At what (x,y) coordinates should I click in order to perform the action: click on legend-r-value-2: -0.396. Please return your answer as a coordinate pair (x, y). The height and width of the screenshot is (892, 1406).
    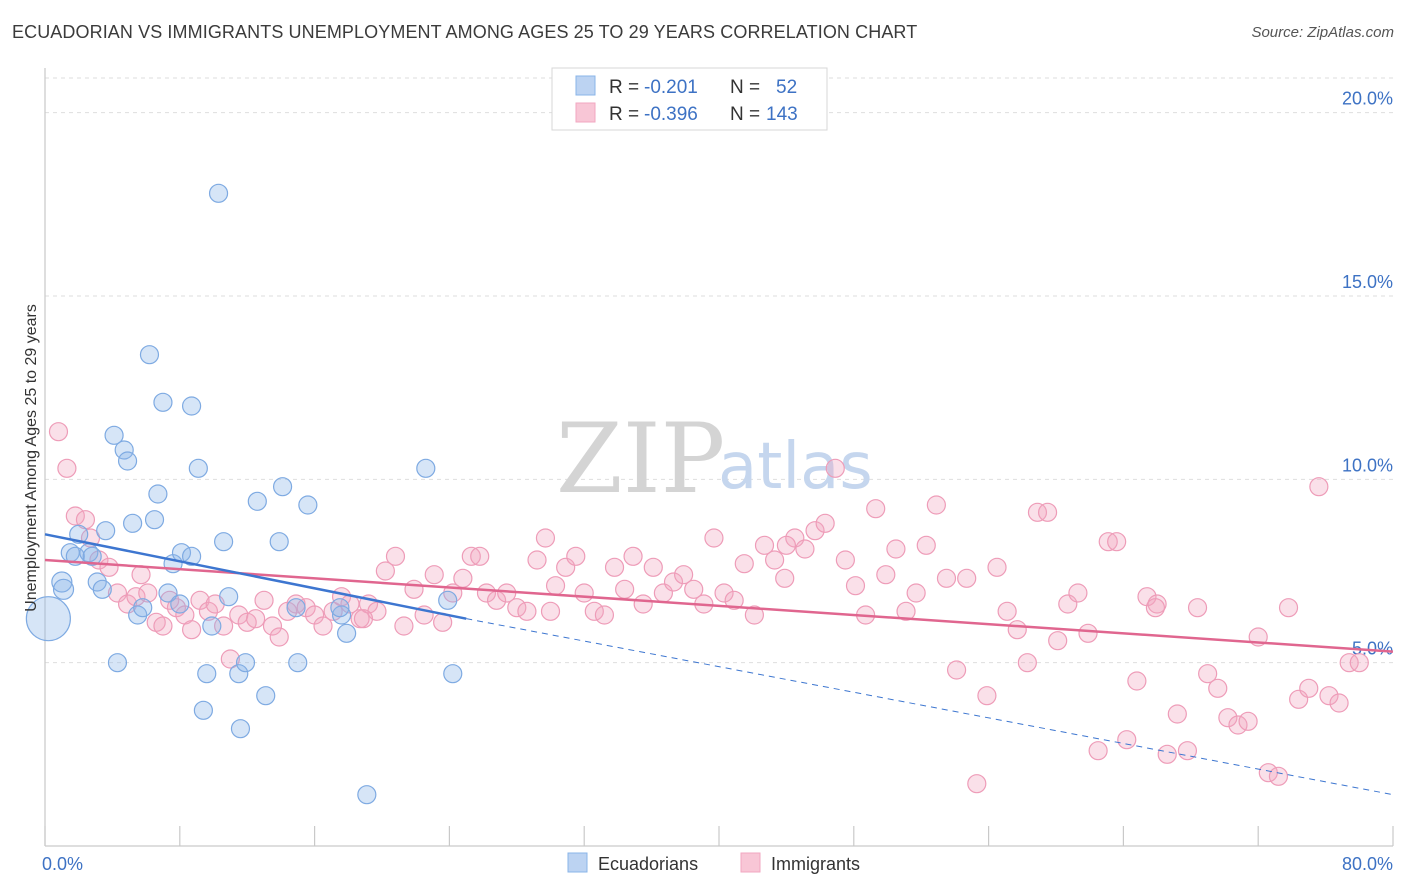
    Looking at the image, I should click on (671, 114).